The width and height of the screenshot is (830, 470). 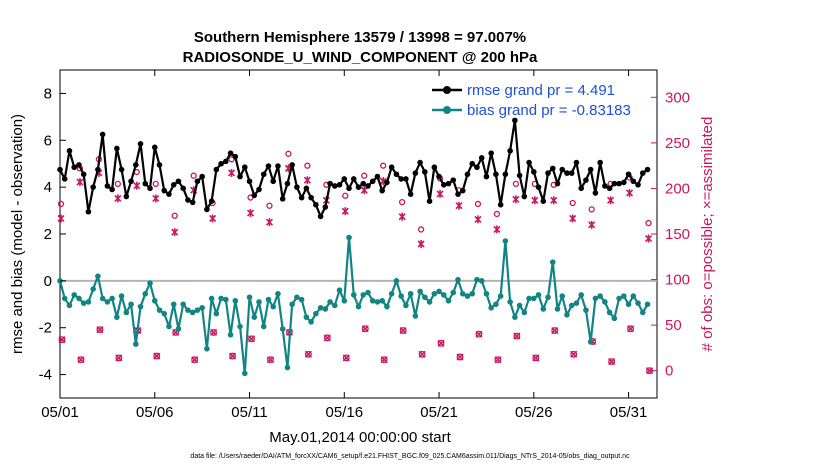 I want to click on y-tick-label: 2, so click(x=48, y=234).